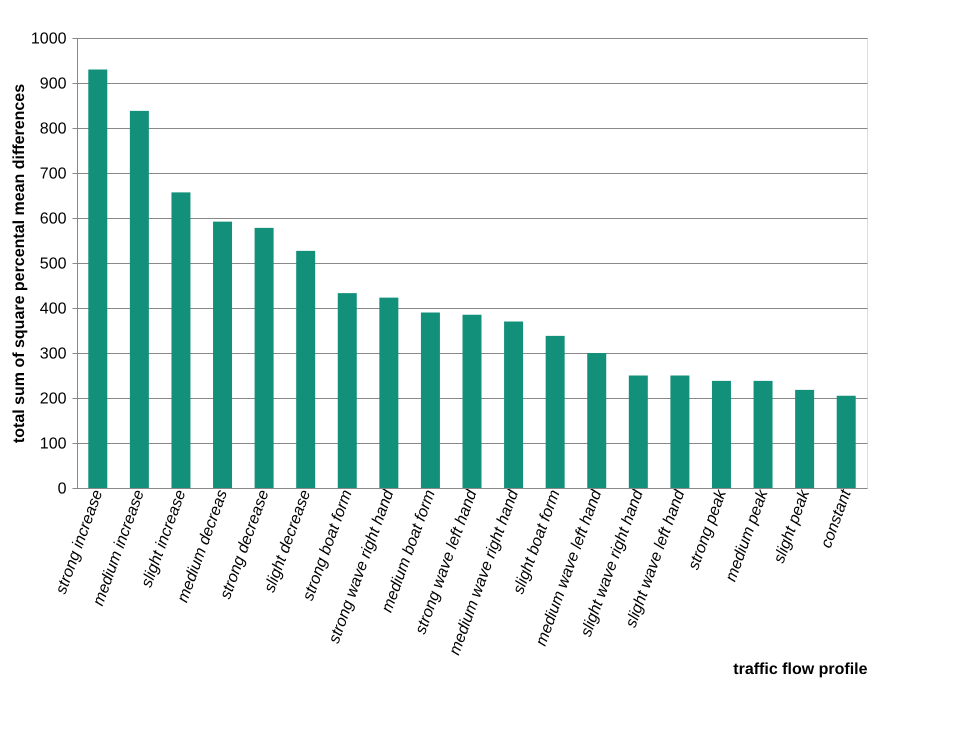 The height and width of the screenshot is (749, 965). What do you see at coordinates (53, 399) in the screenshot?
I see `y-tick-label: 200` at bounding box center [53, 399].